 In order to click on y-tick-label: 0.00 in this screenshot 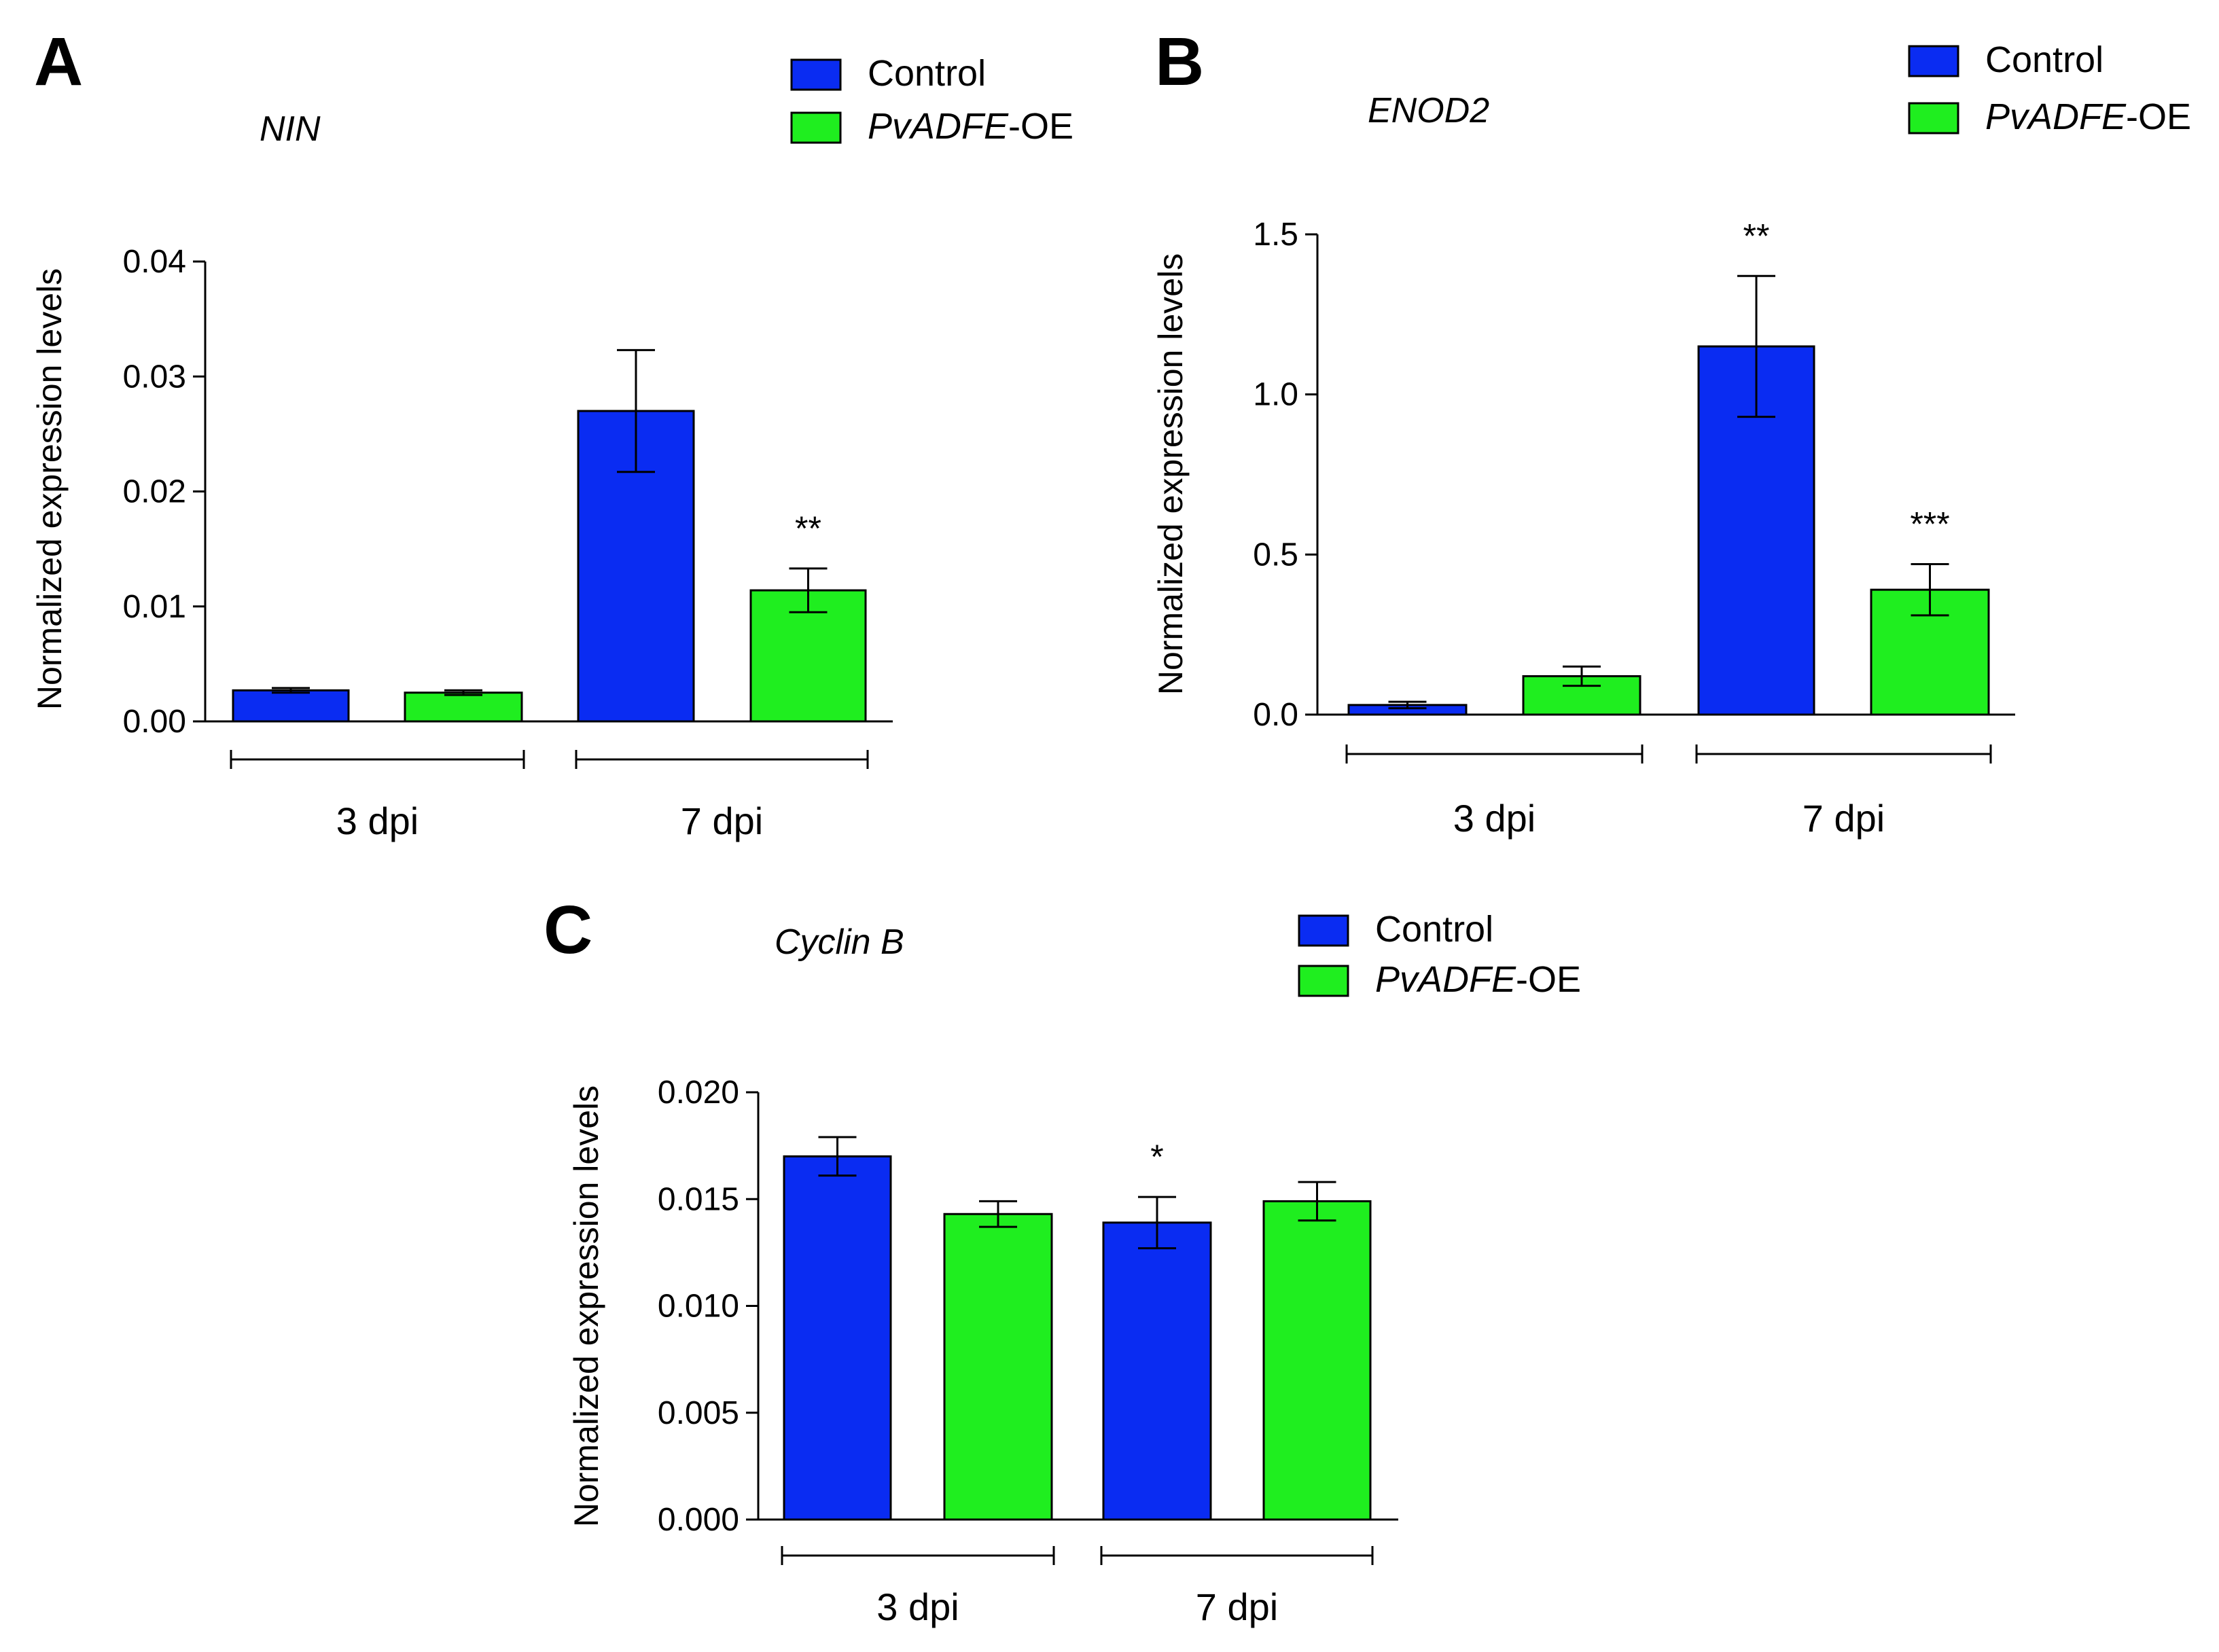, I will do `click(154, 722)`.